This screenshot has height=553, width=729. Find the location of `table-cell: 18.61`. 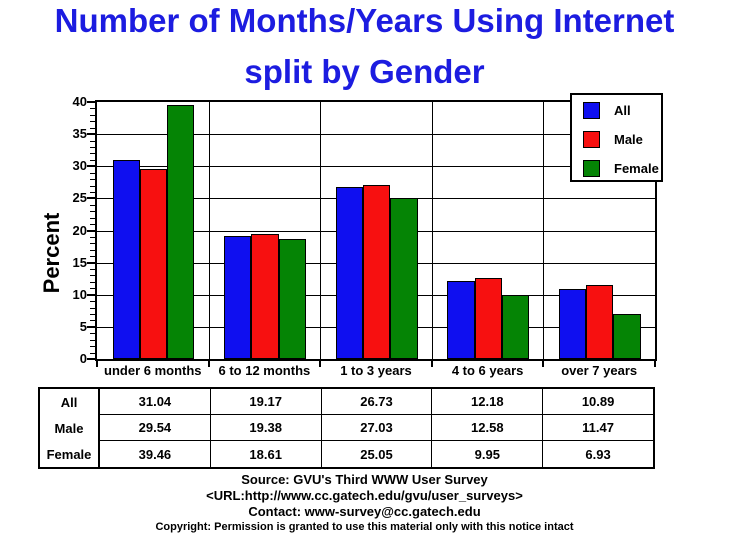

table-cell: 18.61 is located at coordinates (266, 454).